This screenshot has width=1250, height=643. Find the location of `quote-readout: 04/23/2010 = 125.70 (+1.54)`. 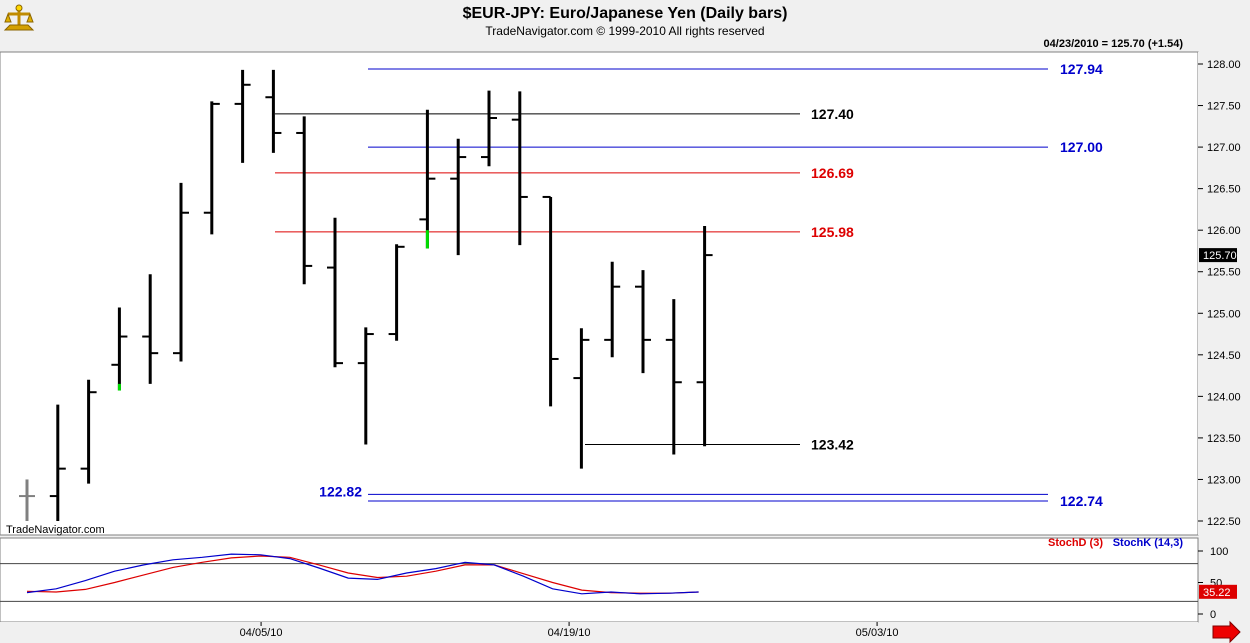

quote-readout: 04/23/2010 = 125.70 (+1.54) is located at coordinates (1114, 44).